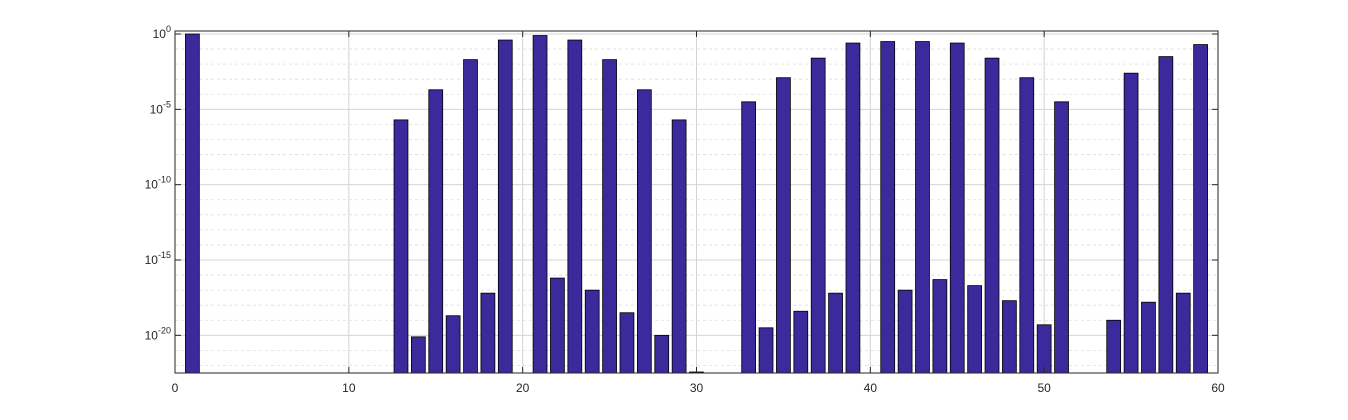 The width and height of the screenshot is (1348, 420). Describe the element at coordinates (349, 388) in the screenshot. I see `x-tick-label: 10` at that location.